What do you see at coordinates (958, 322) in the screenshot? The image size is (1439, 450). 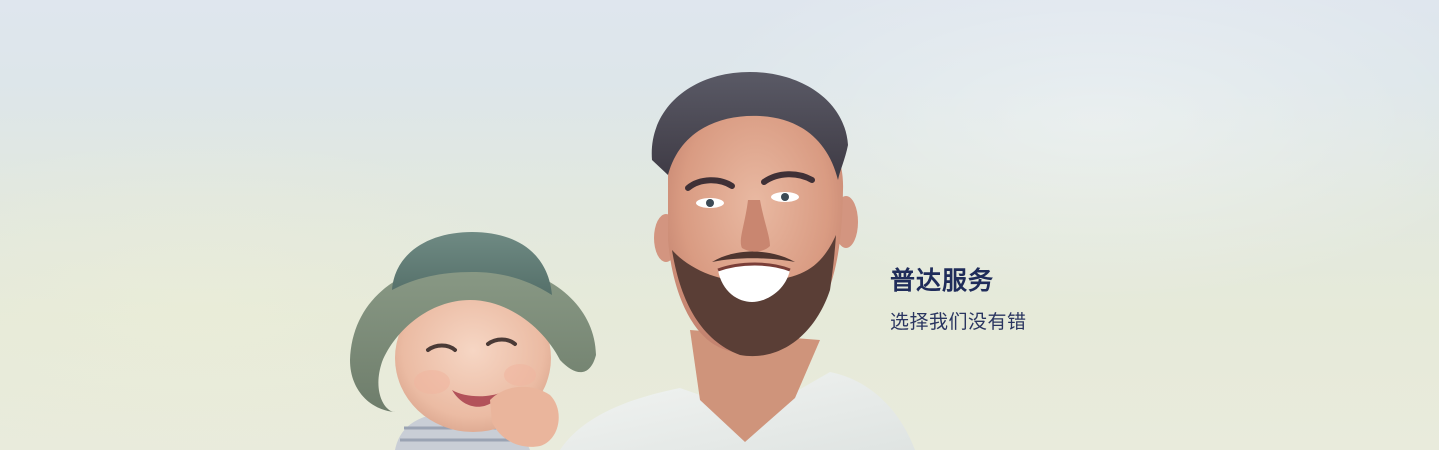 I see `banner-subtitle: 选择我们没有错` at bounding box center [958, 322].